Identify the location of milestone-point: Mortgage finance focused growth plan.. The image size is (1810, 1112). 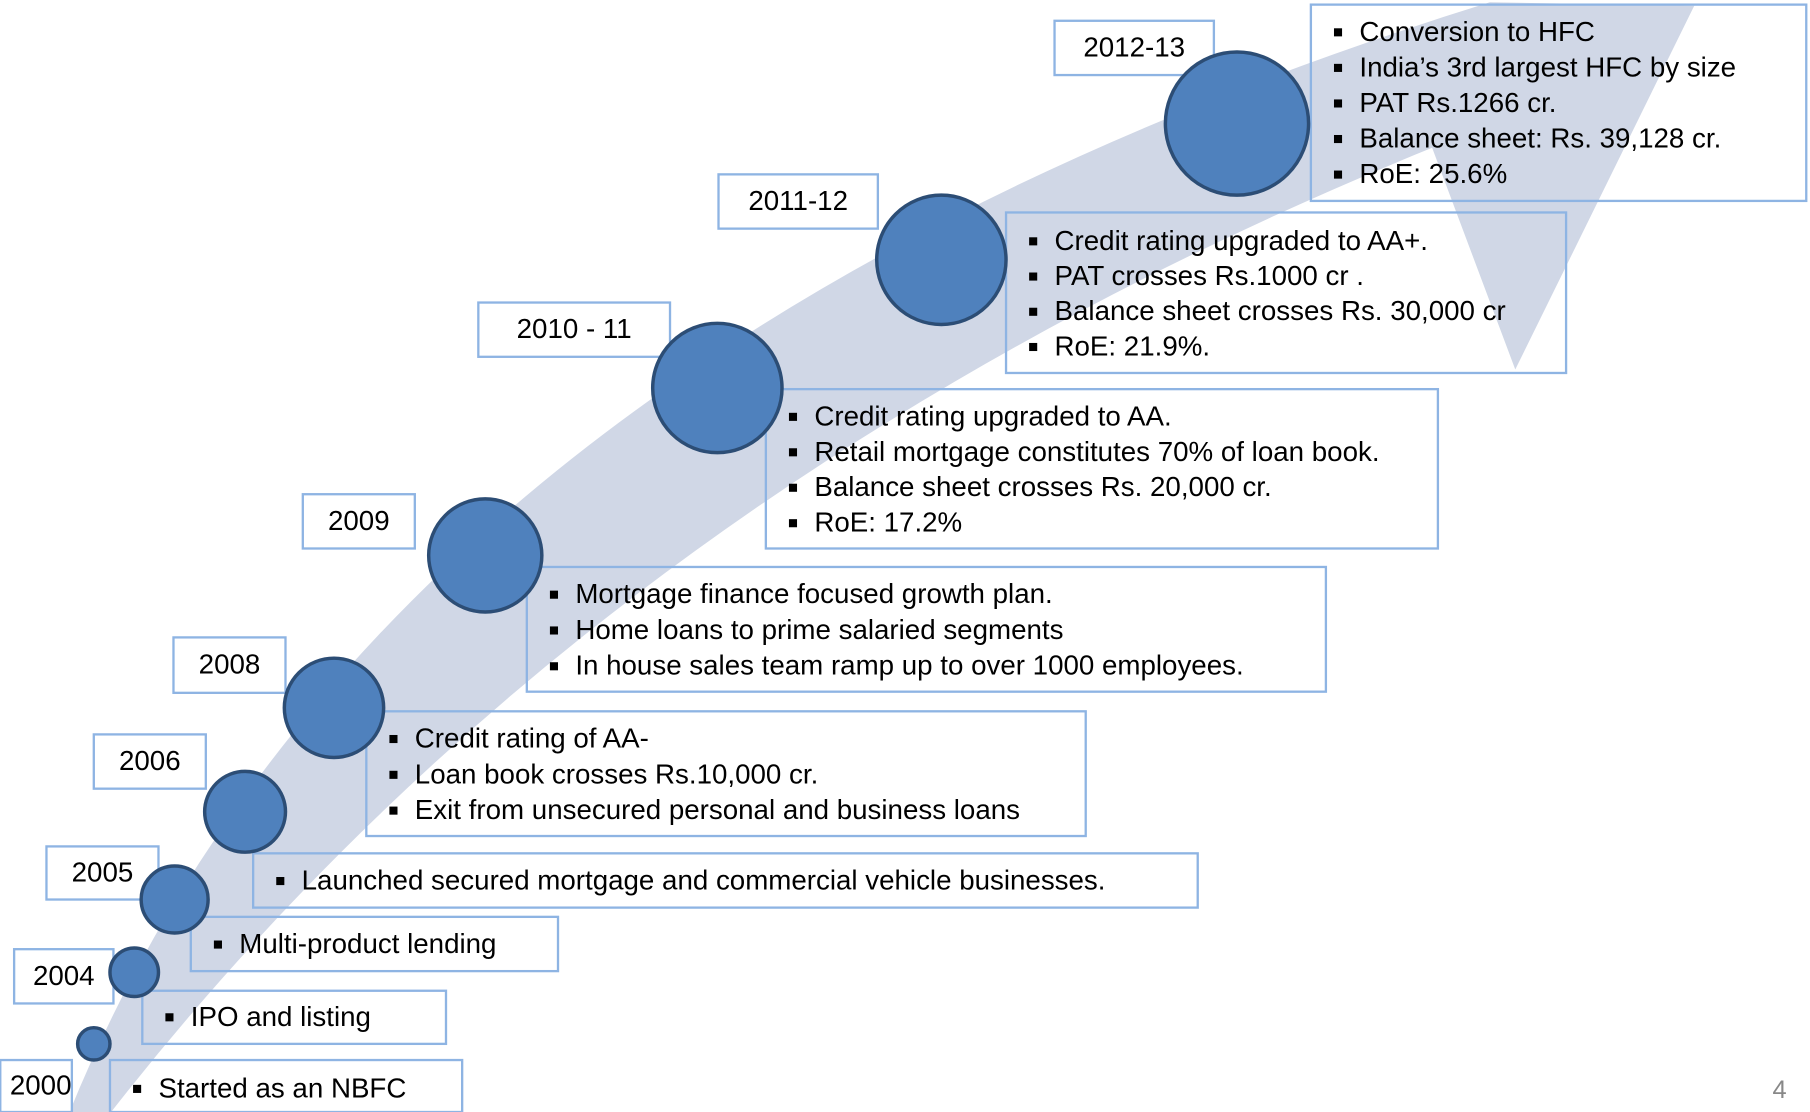
(813, 593).